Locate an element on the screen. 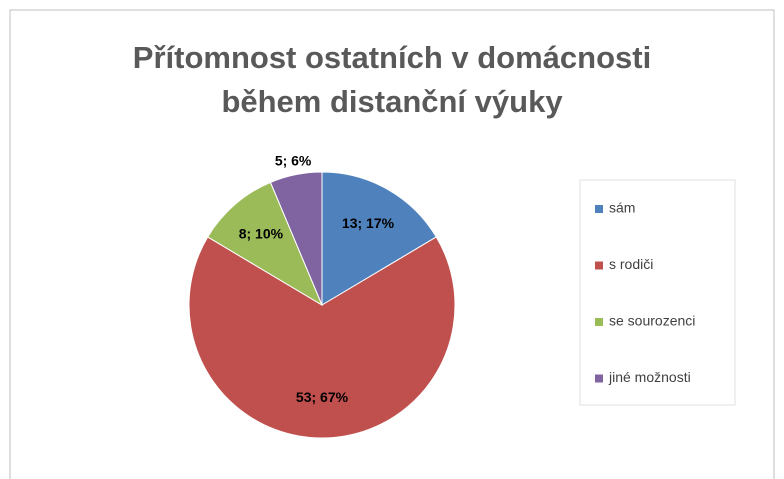  chart-title: Přítomnost ostatních v domácnosti is located at coordinates (392, 57).